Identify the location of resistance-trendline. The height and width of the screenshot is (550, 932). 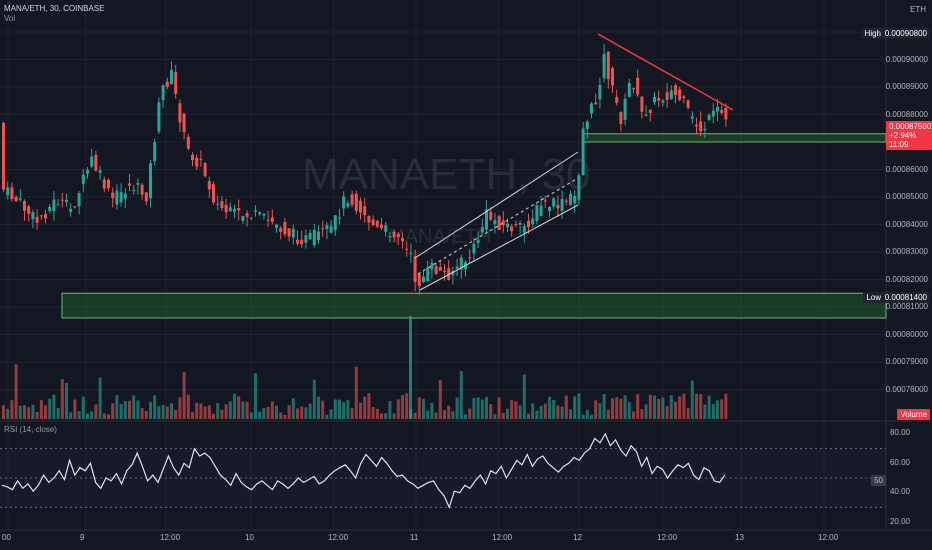
(665, 72).